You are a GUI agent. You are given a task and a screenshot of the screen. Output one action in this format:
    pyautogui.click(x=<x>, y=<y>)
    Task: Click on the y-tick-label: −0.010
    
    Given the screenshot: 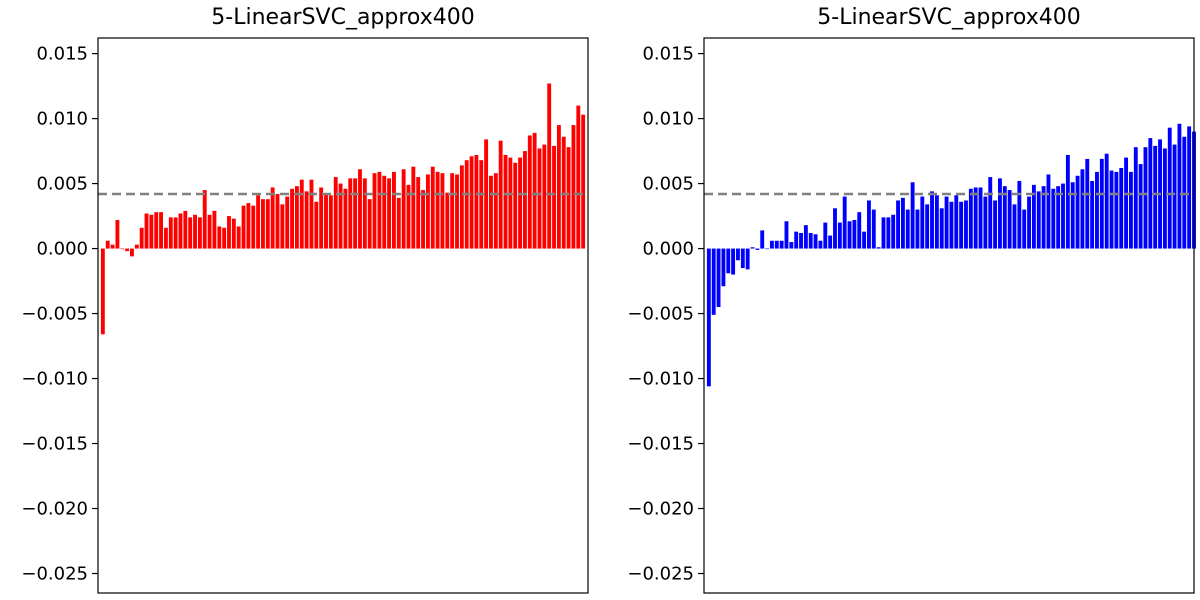 What is the action you would take?
    pyautogui.click(x=54, y=379)
    